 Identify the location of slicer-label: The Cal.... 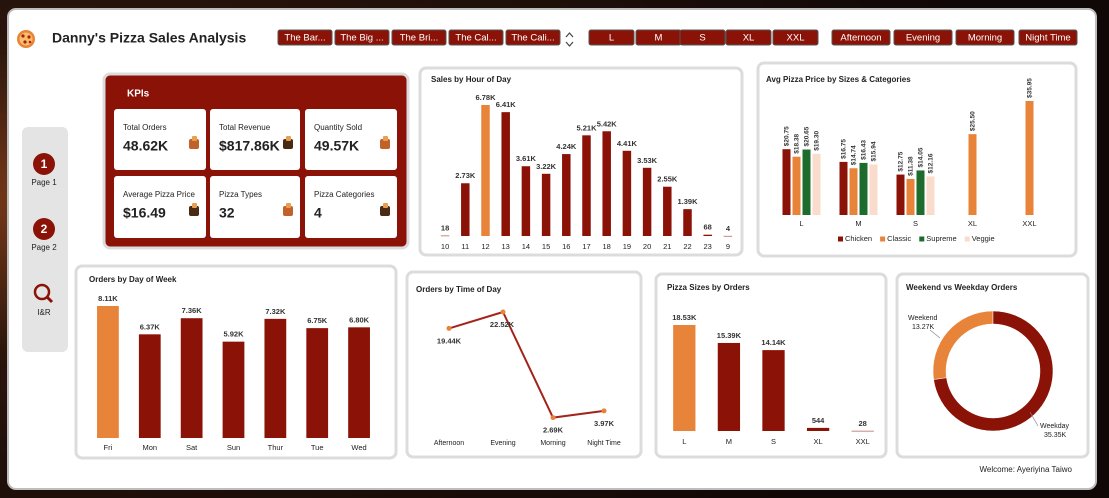
(475, 38).